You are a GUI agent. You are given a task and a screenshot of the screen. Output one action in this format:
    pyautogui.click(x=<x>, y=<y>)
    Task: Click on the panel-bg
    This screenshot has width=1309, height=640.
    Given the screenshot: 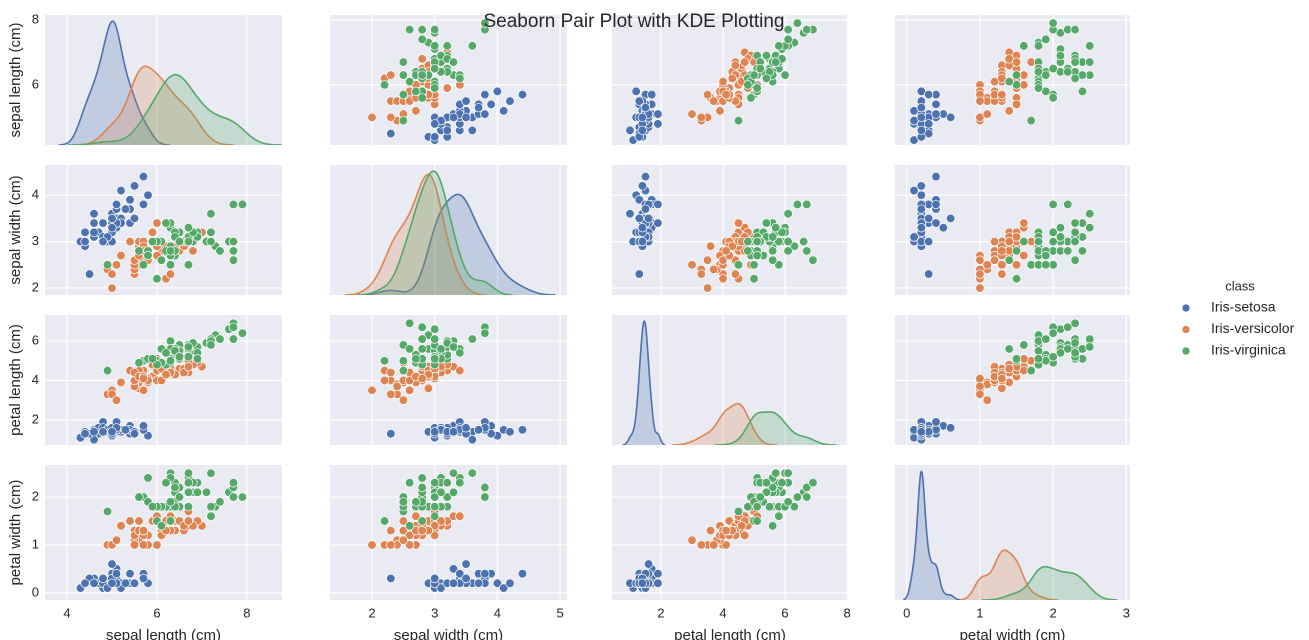 What is the action you would take?
    pyautogui.click(x=448, y=230)
    